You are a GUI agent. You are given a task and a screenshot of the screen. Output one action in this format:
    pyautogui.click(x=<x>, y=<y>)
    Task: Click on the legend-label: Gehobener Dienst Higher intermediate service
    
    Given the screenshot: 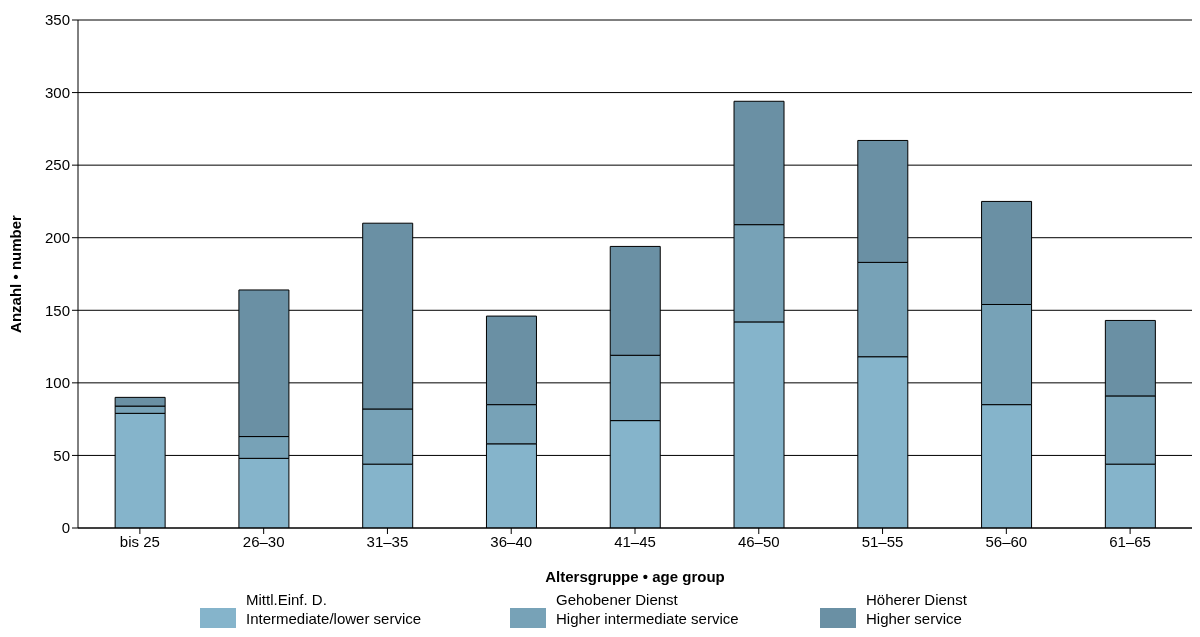 What is the action you would take?
    pyautogui.click(x=647, y=609)
    